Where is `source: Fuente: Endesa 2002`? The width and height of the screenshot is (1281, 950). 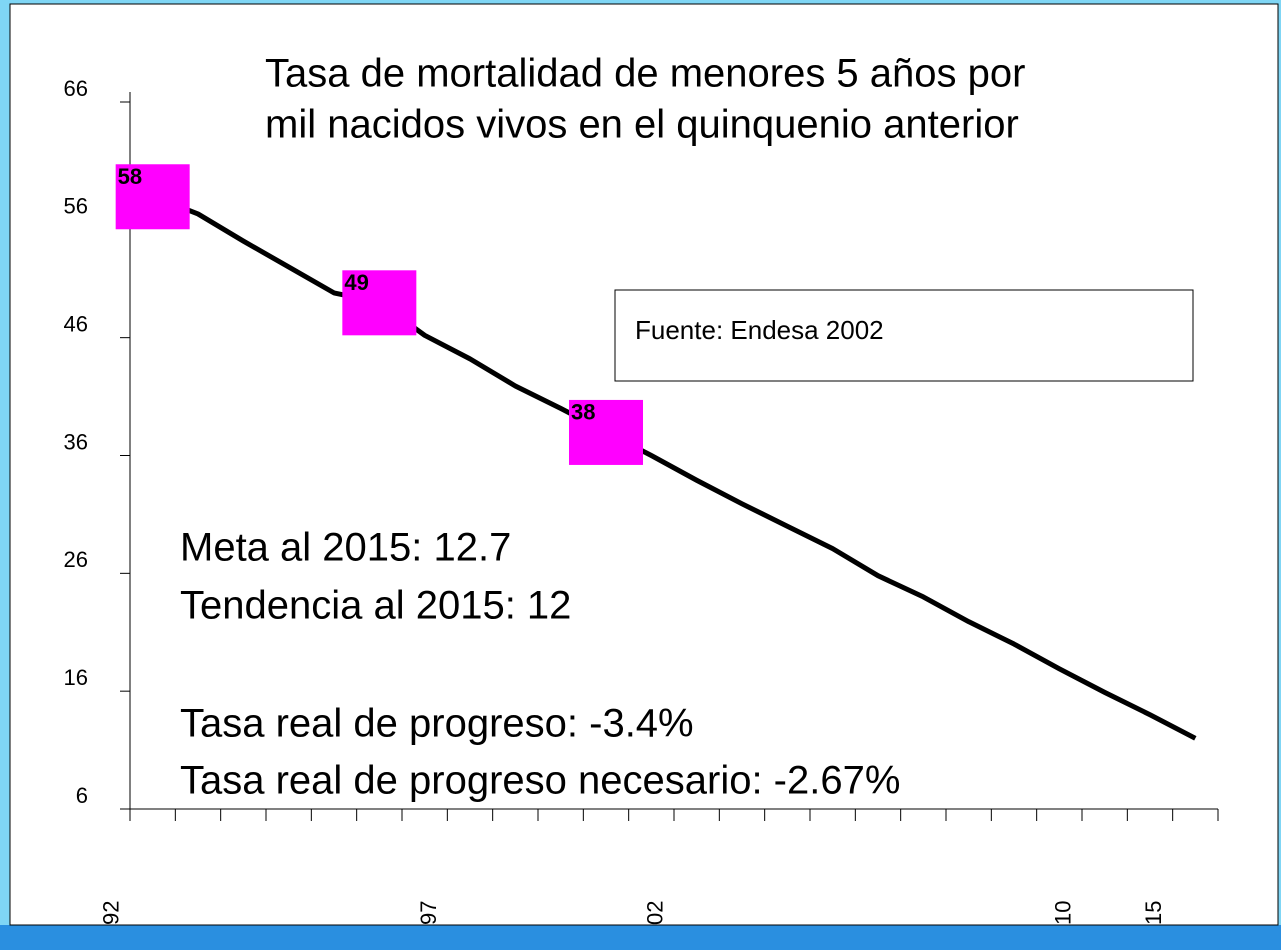
source: Fuente: Endesa 2002 is located at coordinates (759, 330).